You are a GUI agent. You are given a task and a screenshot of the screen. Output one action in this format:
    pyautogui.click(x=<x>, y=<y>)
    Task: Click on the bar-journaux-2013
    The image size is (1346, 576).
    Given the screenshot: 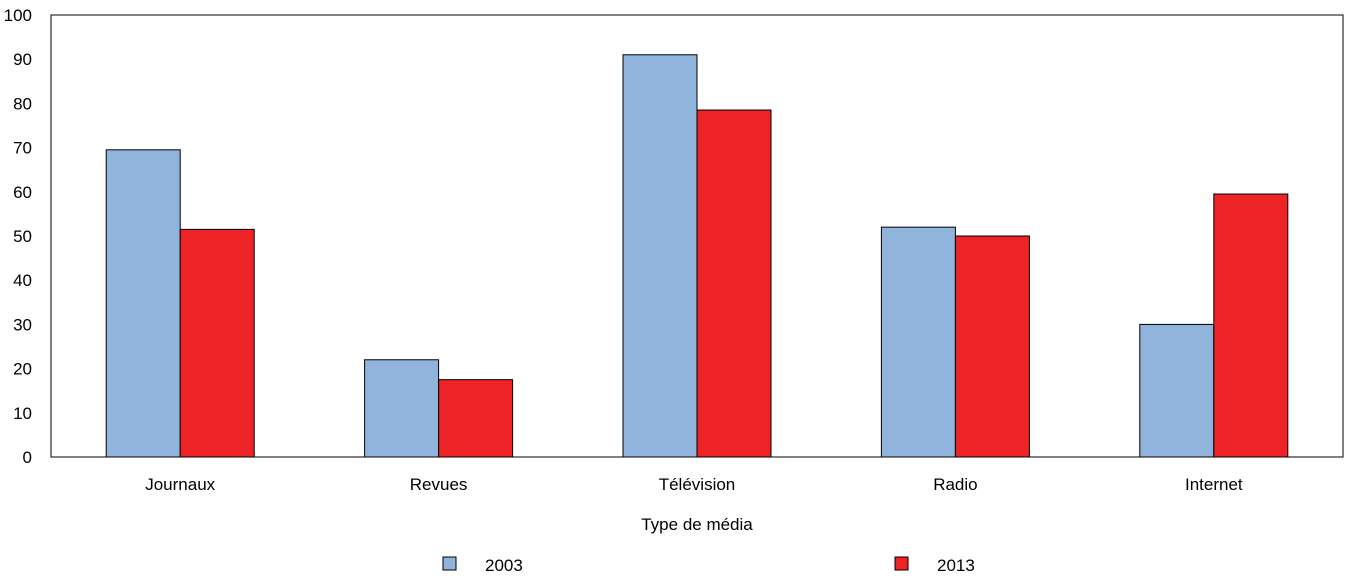 What is the action you would take?
    pyautogui.click(x=217, y=343)
    